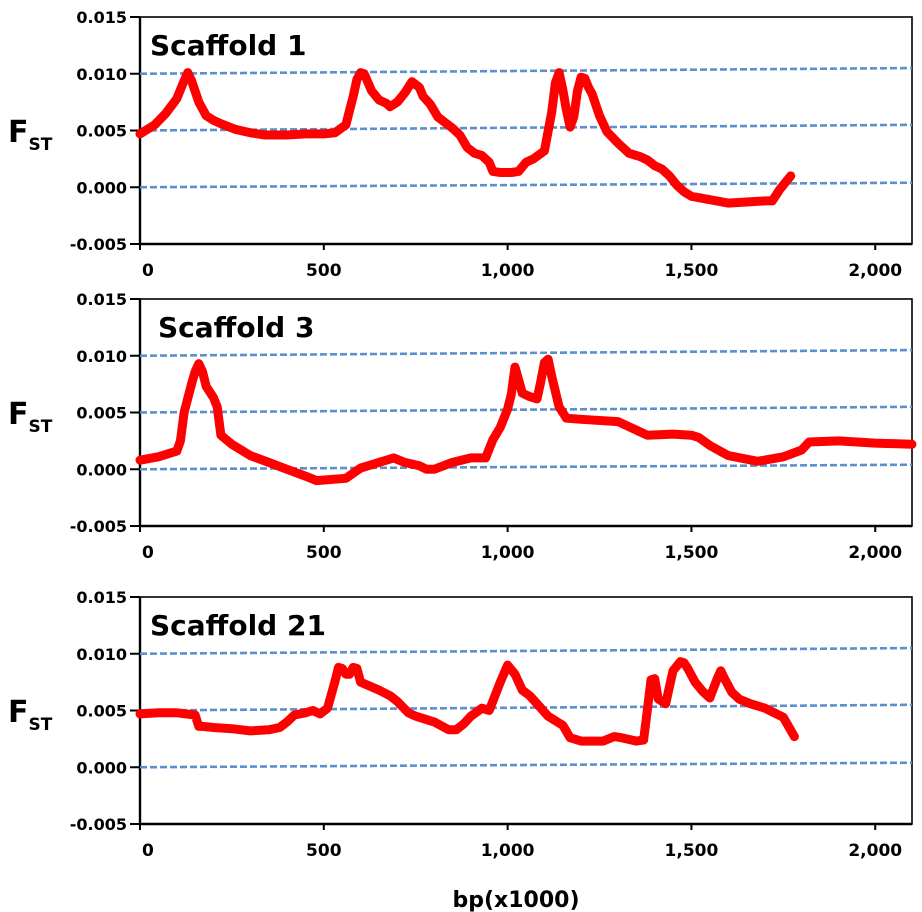 The image size is (922, 912). Describe the element at coordinates (515, 900) in the screenshot. I see `x-axis-title: bp(x1000)` at that location.